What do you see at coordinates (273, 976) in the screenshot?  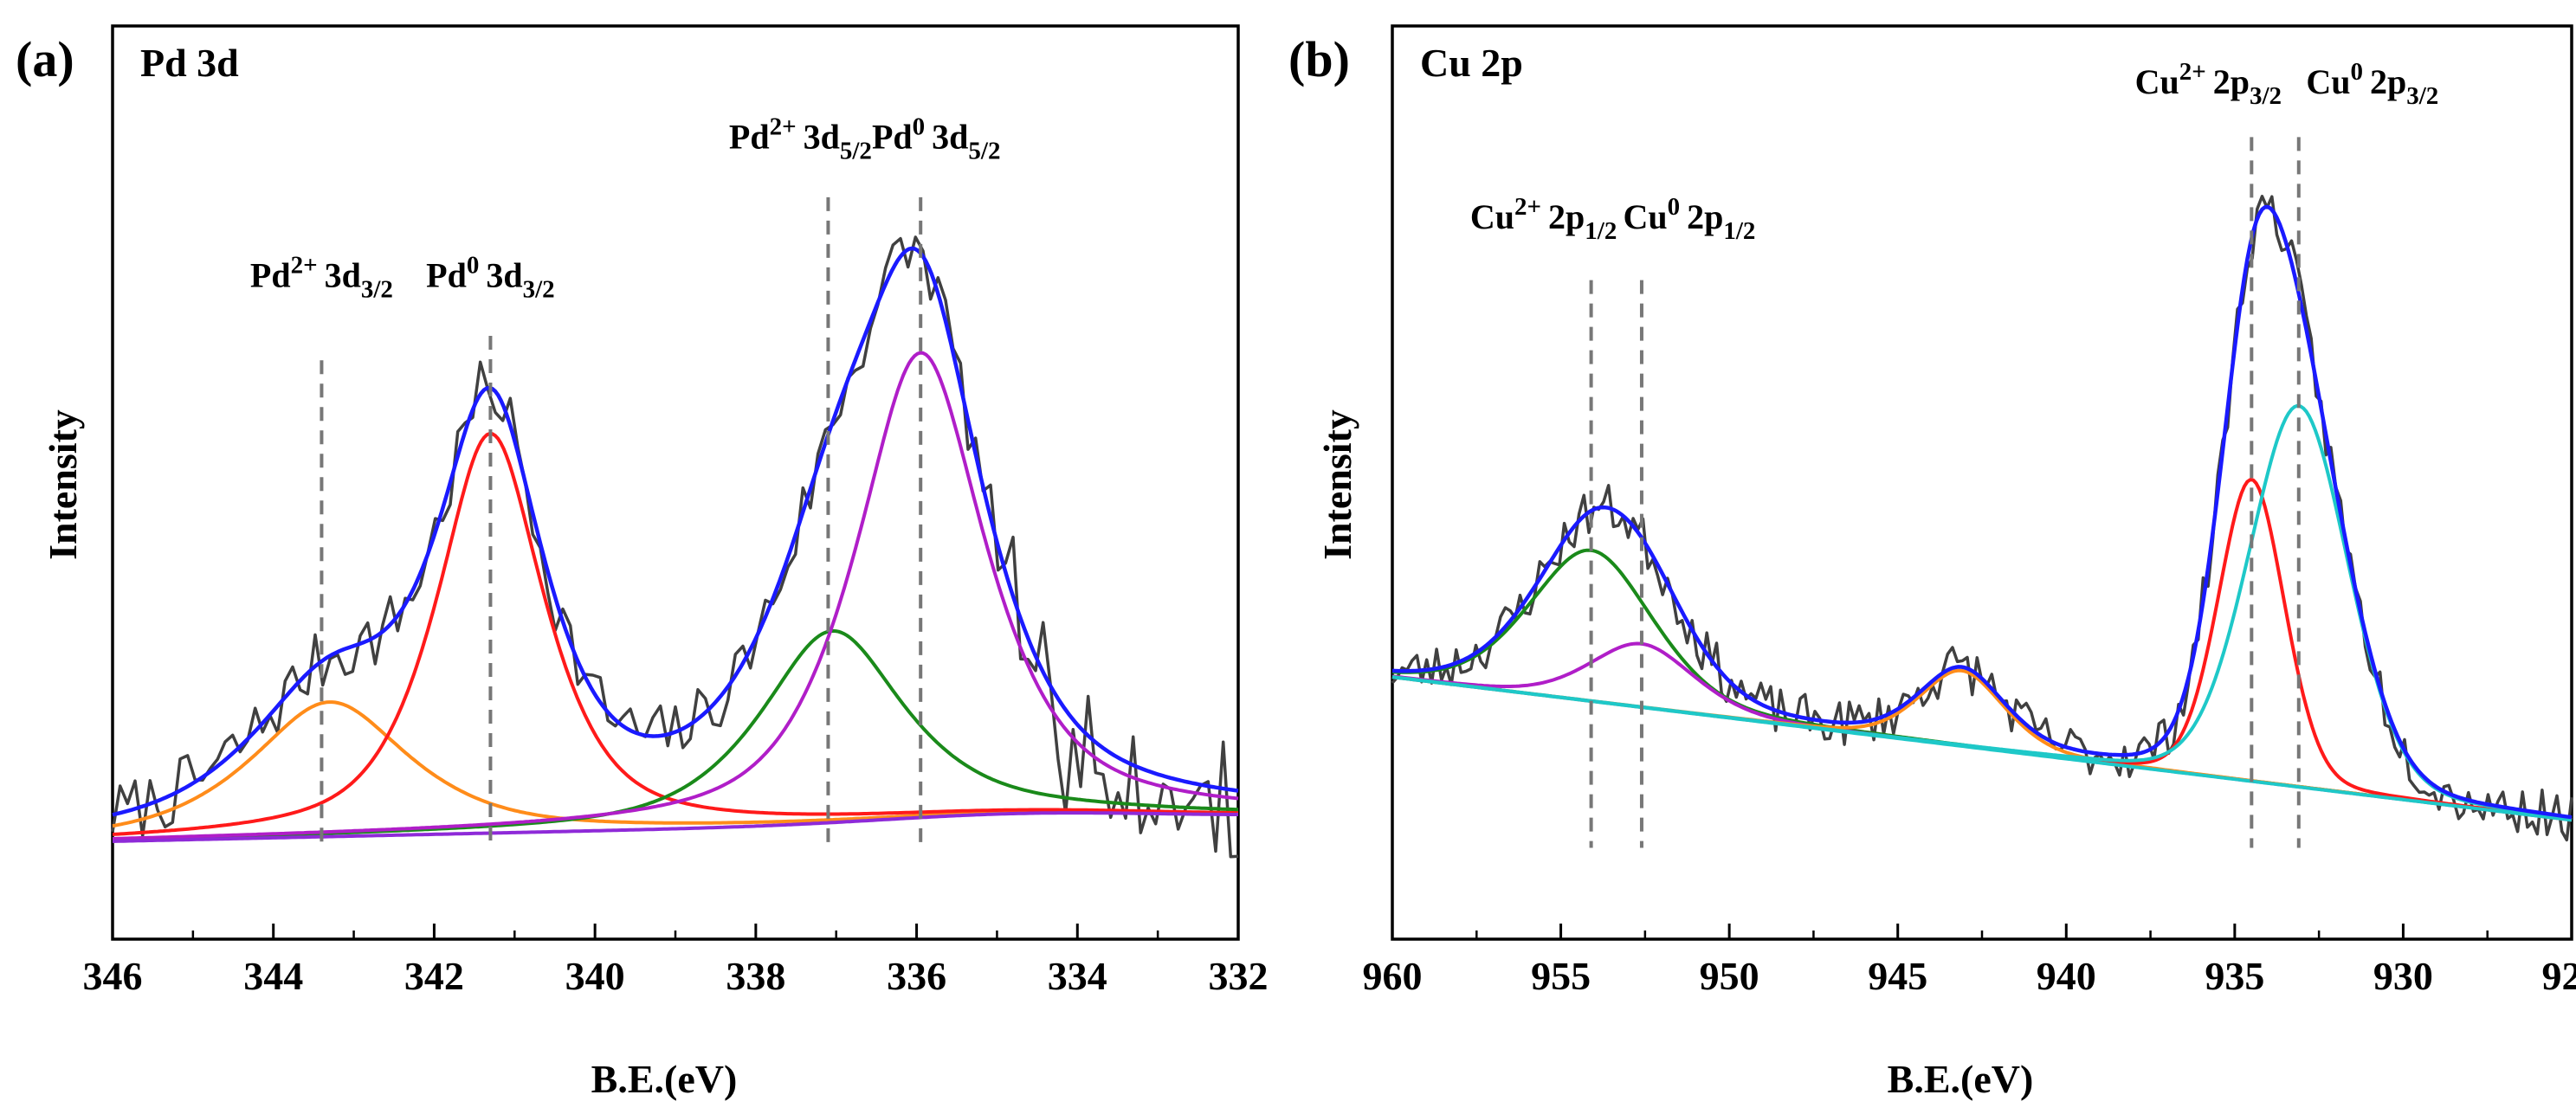 I see `panel-a-xtick-label-344: 344` at bounding box center [273, 976].